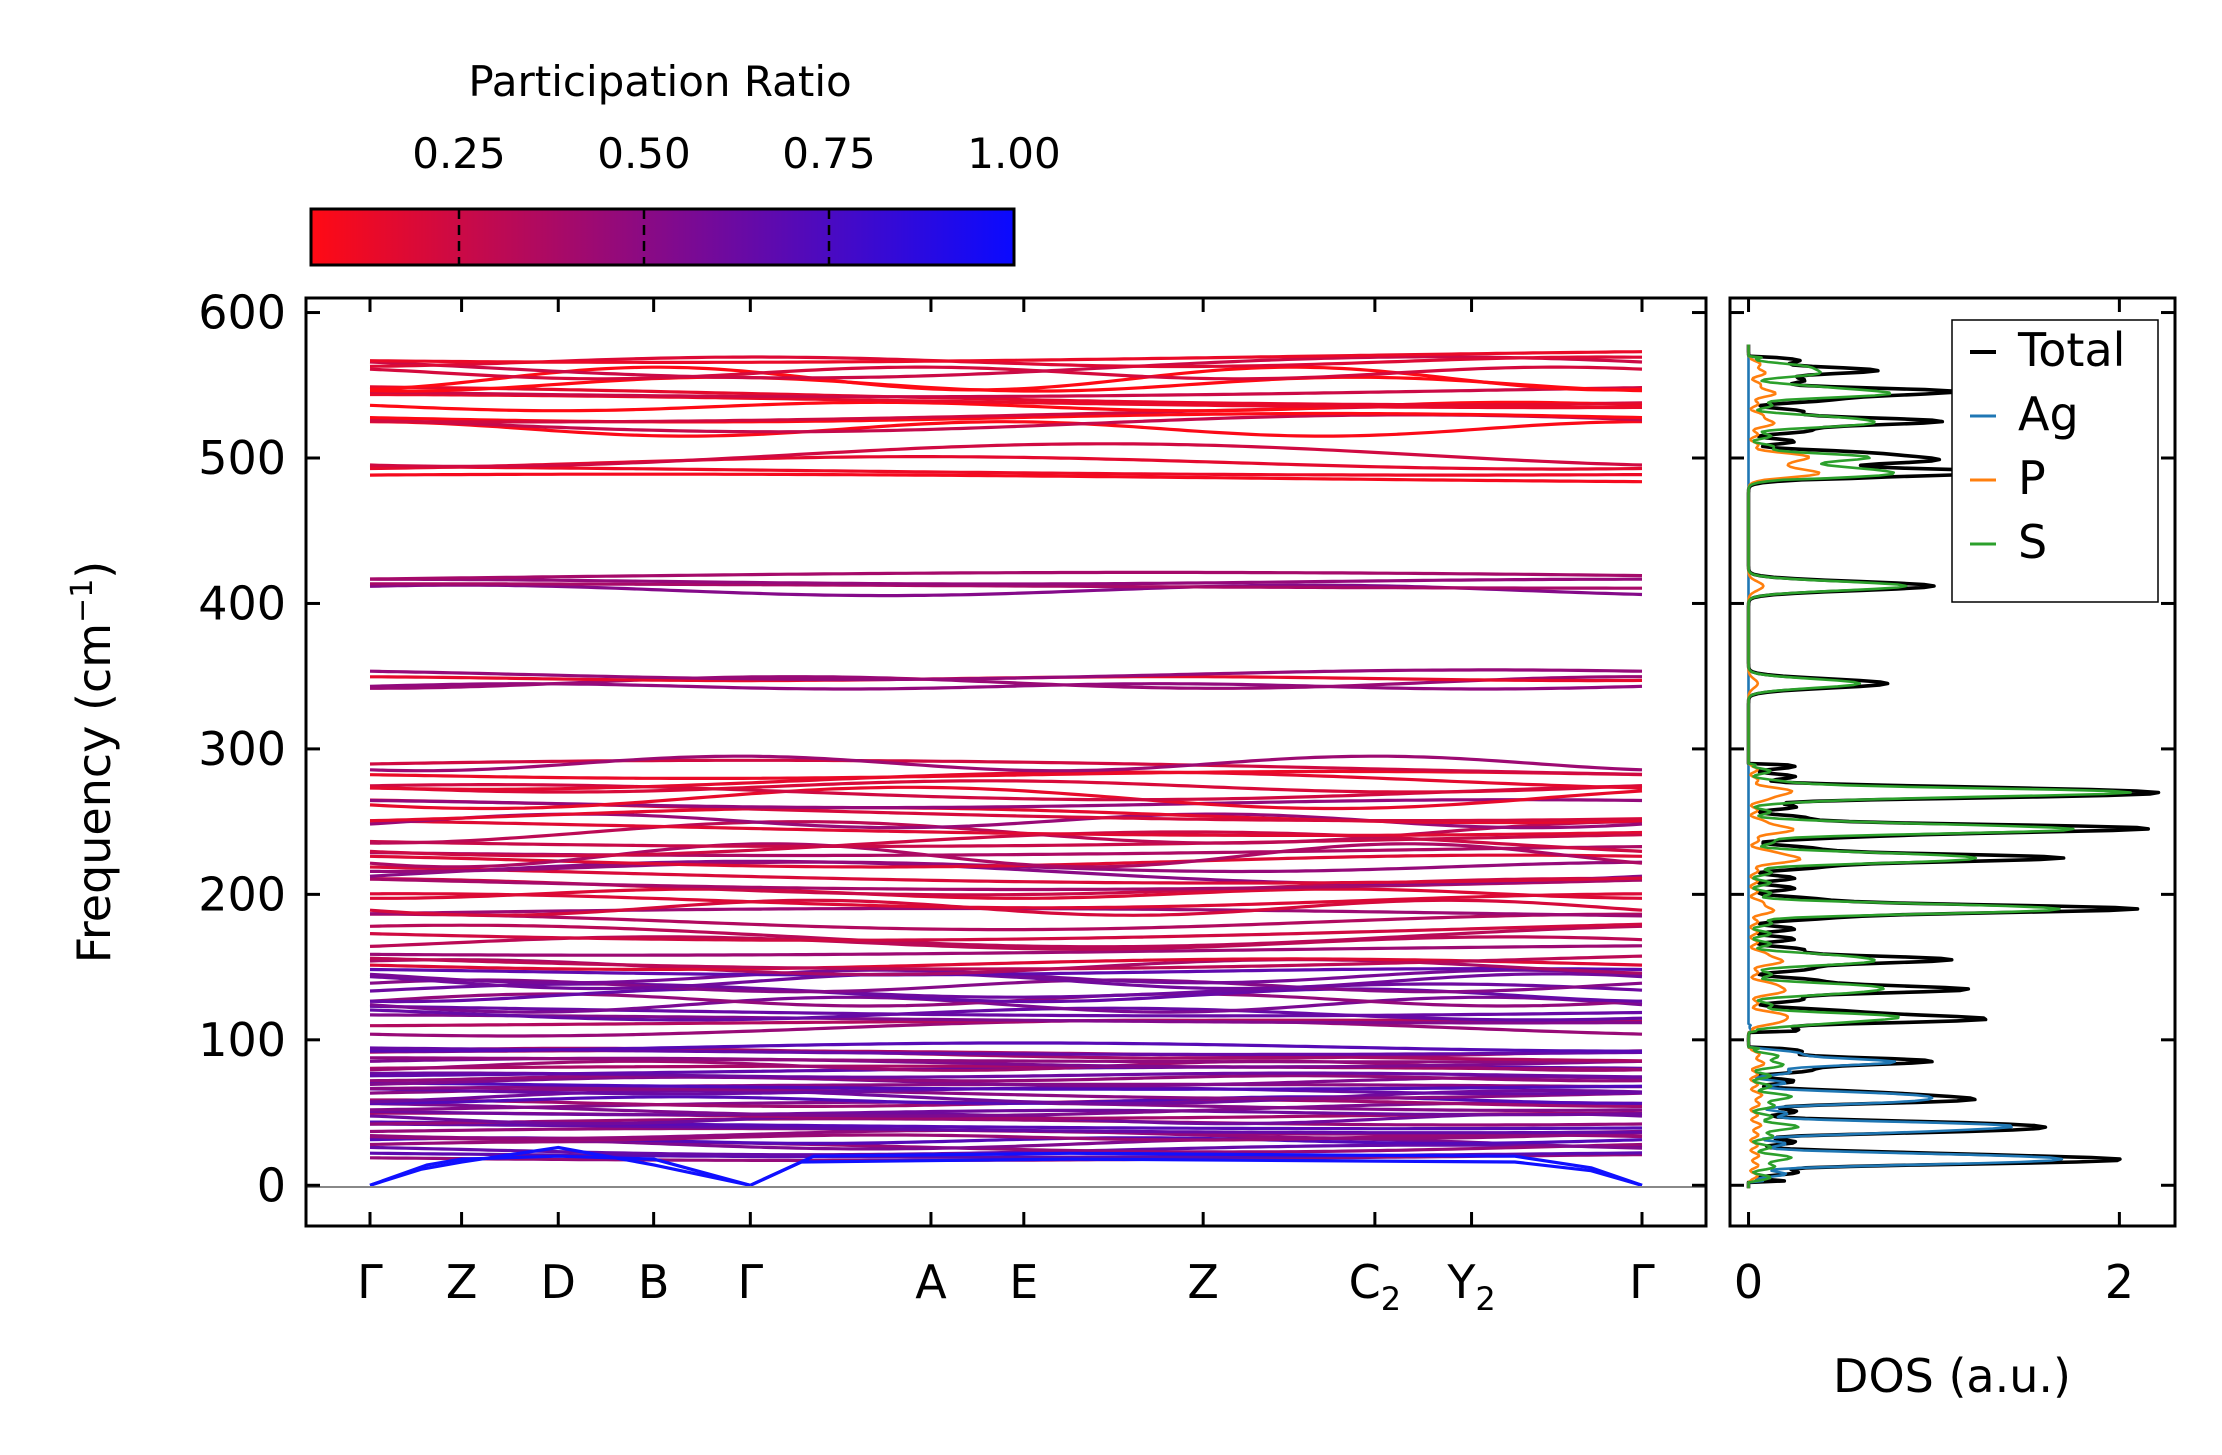  Describe the element at coordinates (558, 1282) in the screenshot. I see `kpoint-label: D` at that location.